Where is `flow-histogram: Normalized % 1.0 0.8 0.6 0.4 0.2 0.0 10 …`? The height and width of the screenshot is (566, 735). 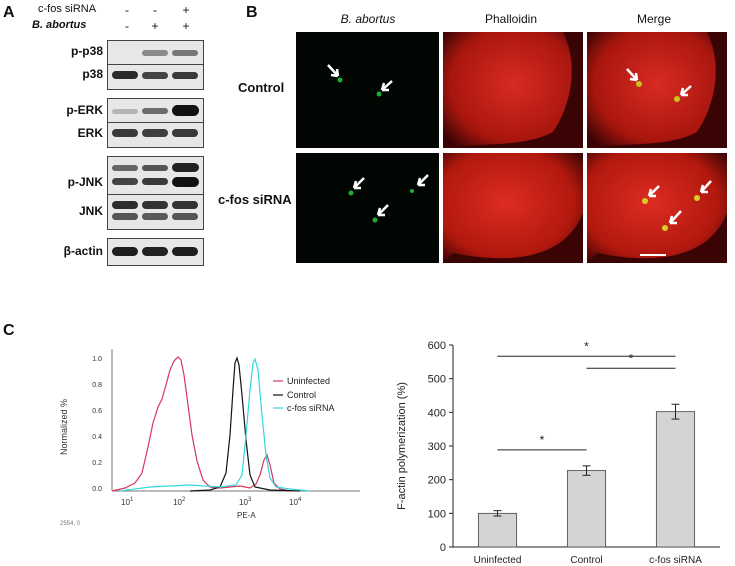 flow-histogram: Normalized % 1.0 0.8 0.6 0.4 0.2 0.0 10 … is located at coordinates (209, 438).